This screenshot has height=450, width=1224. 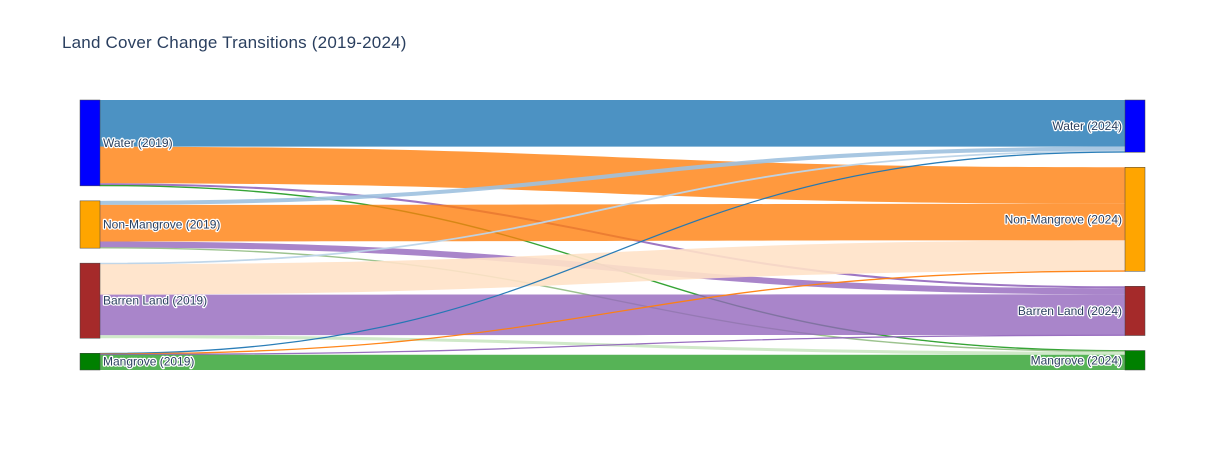 I want to click on link-b19-to-n24, so click(x=612, y=267).